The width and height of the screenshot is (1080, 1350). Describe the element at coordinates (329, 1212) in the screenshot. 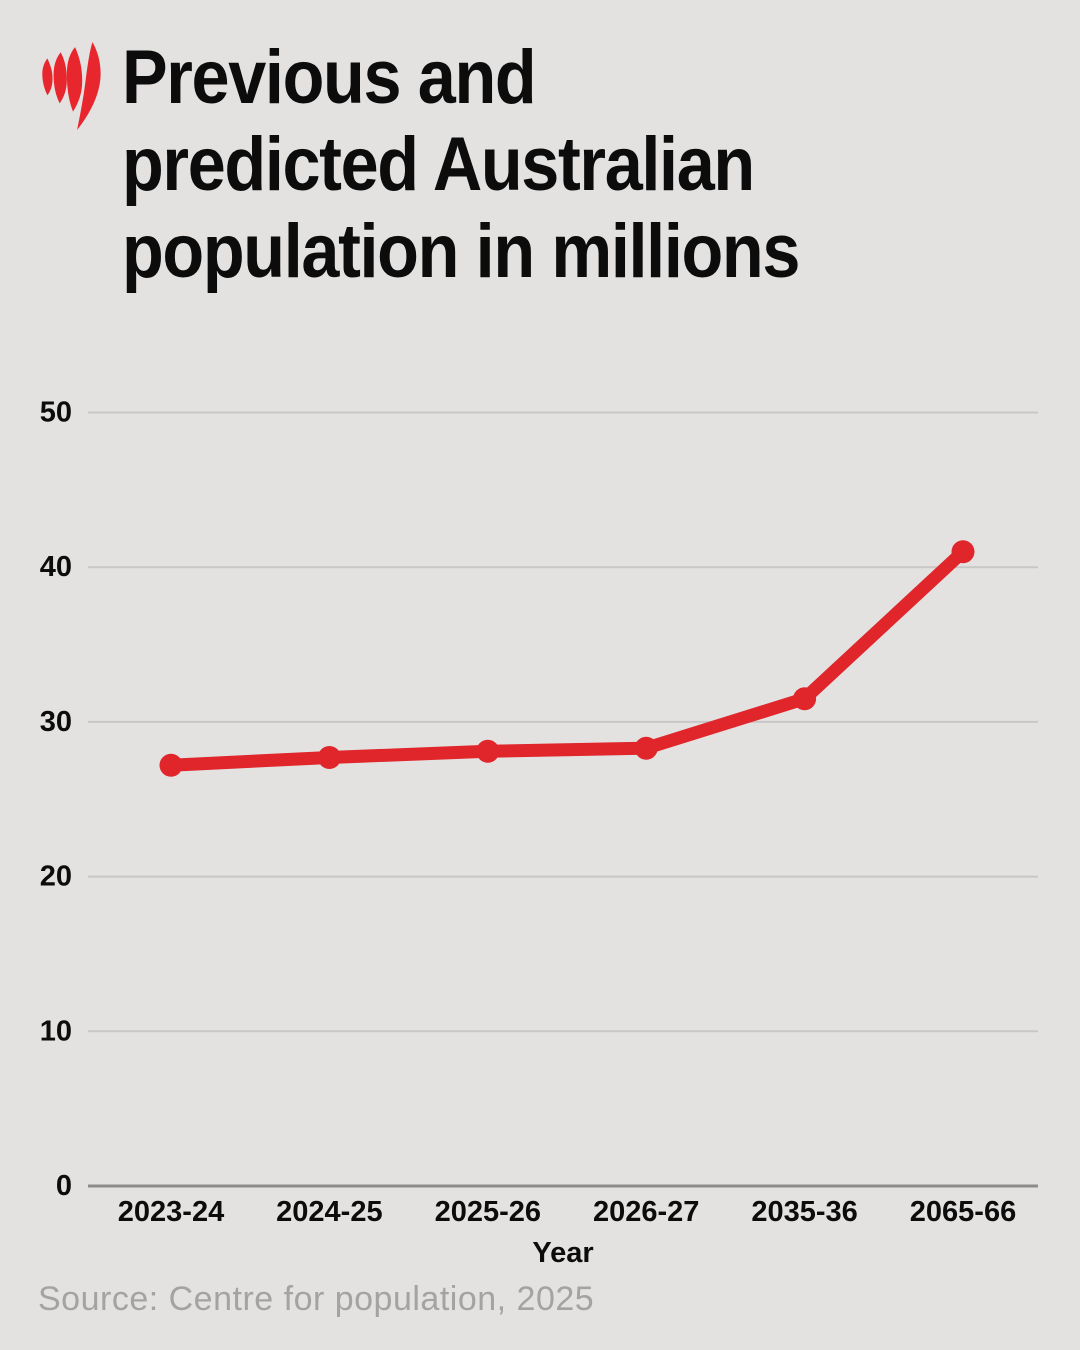

I see `x-axis-tick-label: 2024-25` at that location.